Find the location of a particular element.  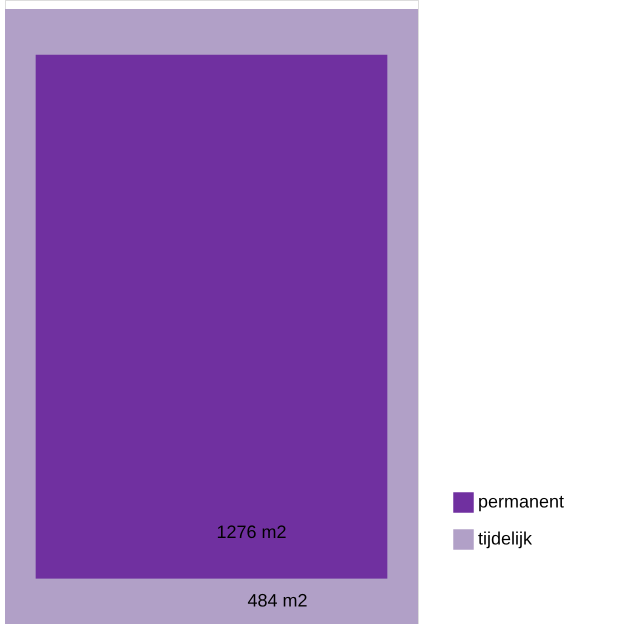

category-label: permanent is located at coordinates (521, 502).